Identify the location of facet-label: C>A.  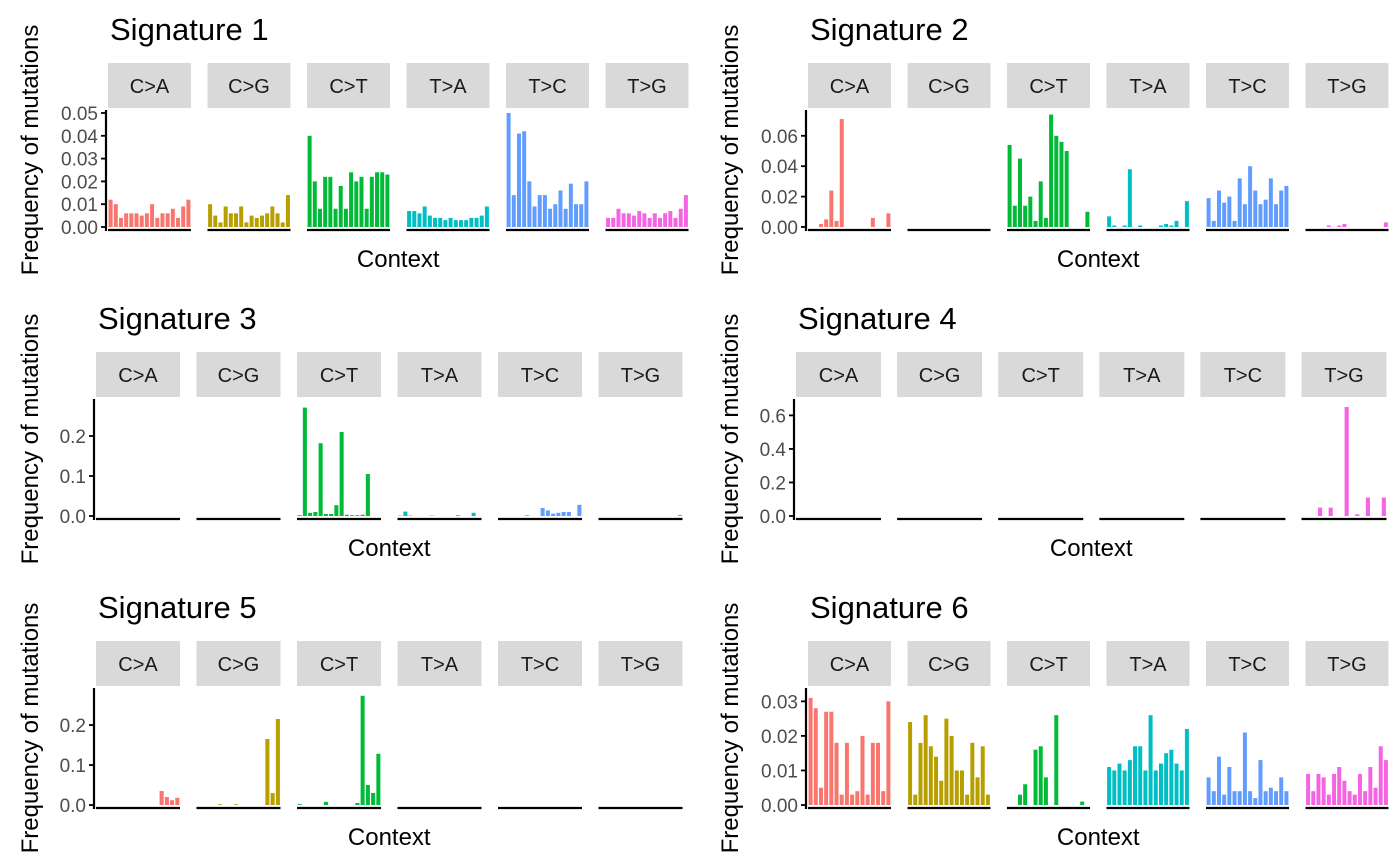
(850, 87).